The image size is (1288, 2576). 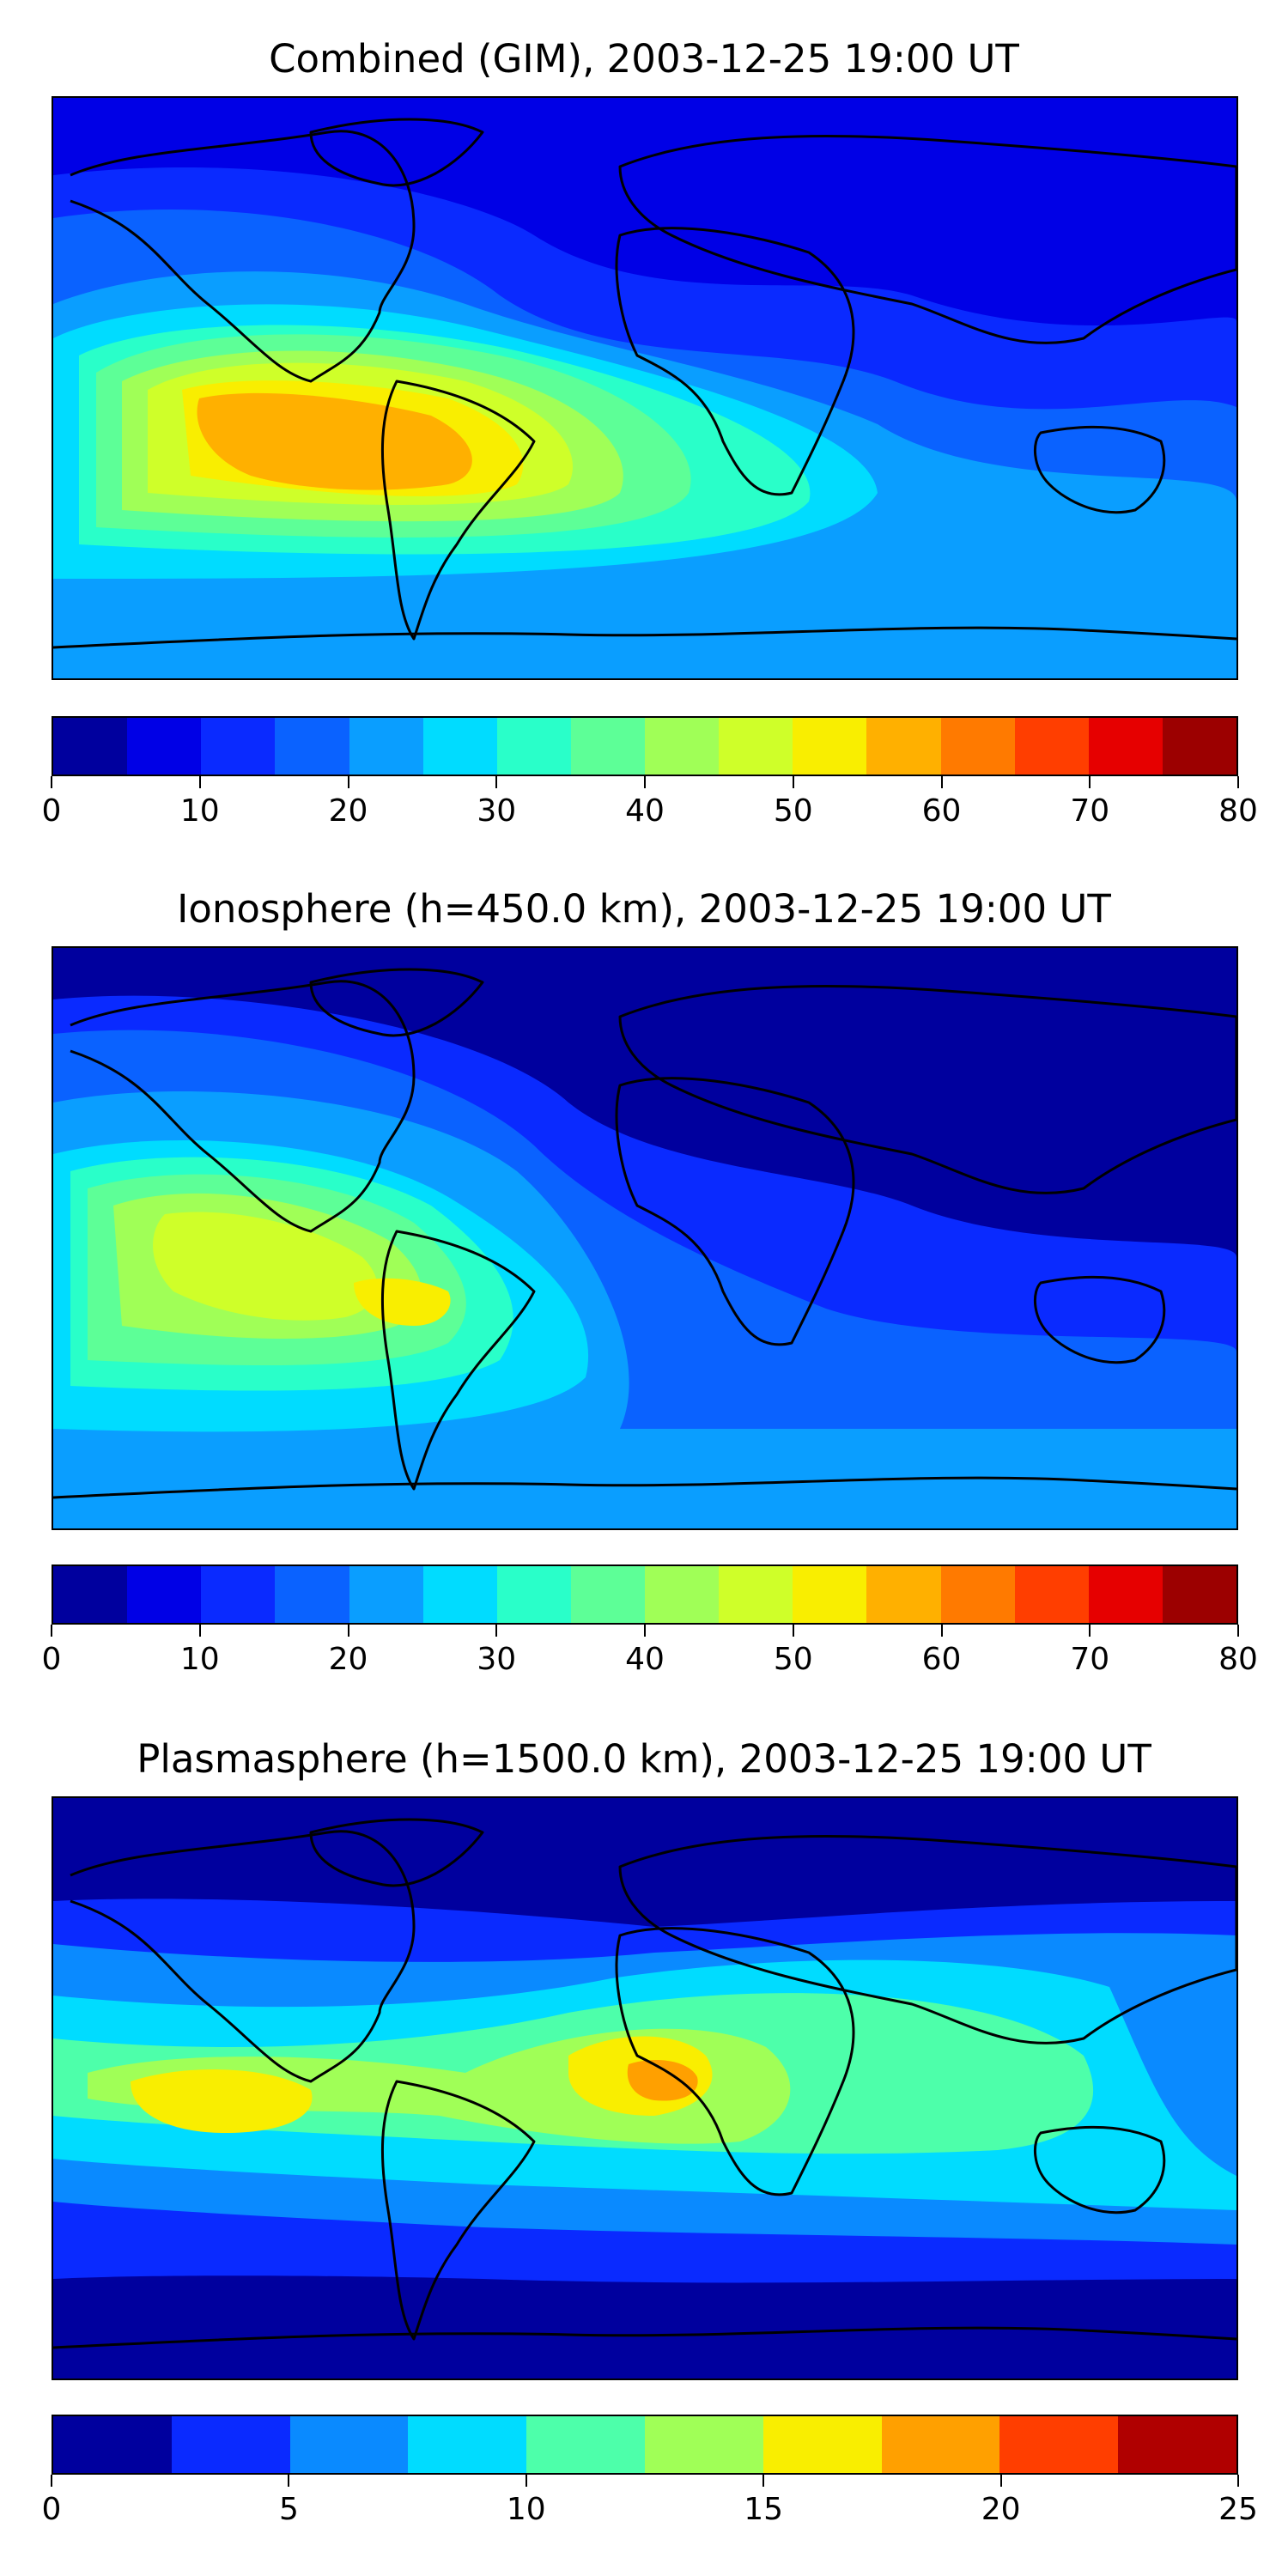 I want to click on coastline-australia, so click(x=1100, y=1319).